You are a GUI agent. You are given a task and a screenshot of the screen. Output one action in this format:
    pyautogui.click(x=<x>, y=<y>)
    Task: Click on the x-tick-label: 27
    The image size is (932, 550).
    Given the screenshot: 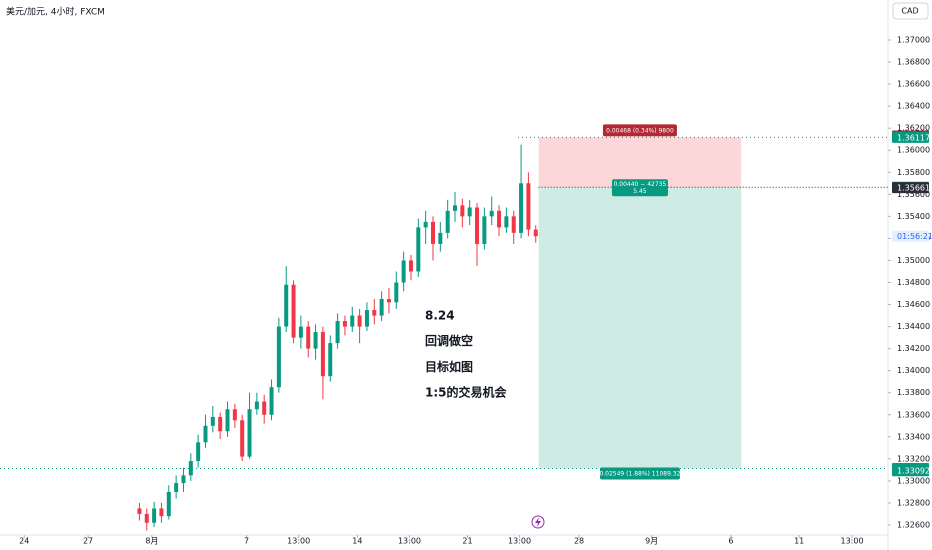 What is the action you would take?
    pyautogui.click(x=88, y=541)
    